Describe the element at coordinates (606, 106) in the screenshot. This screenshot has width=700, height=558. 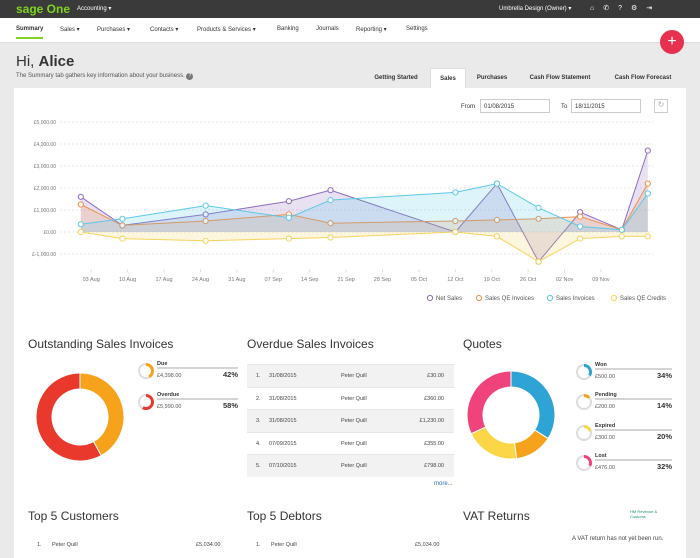
I see `to-input: 18/11/2015` at that location.